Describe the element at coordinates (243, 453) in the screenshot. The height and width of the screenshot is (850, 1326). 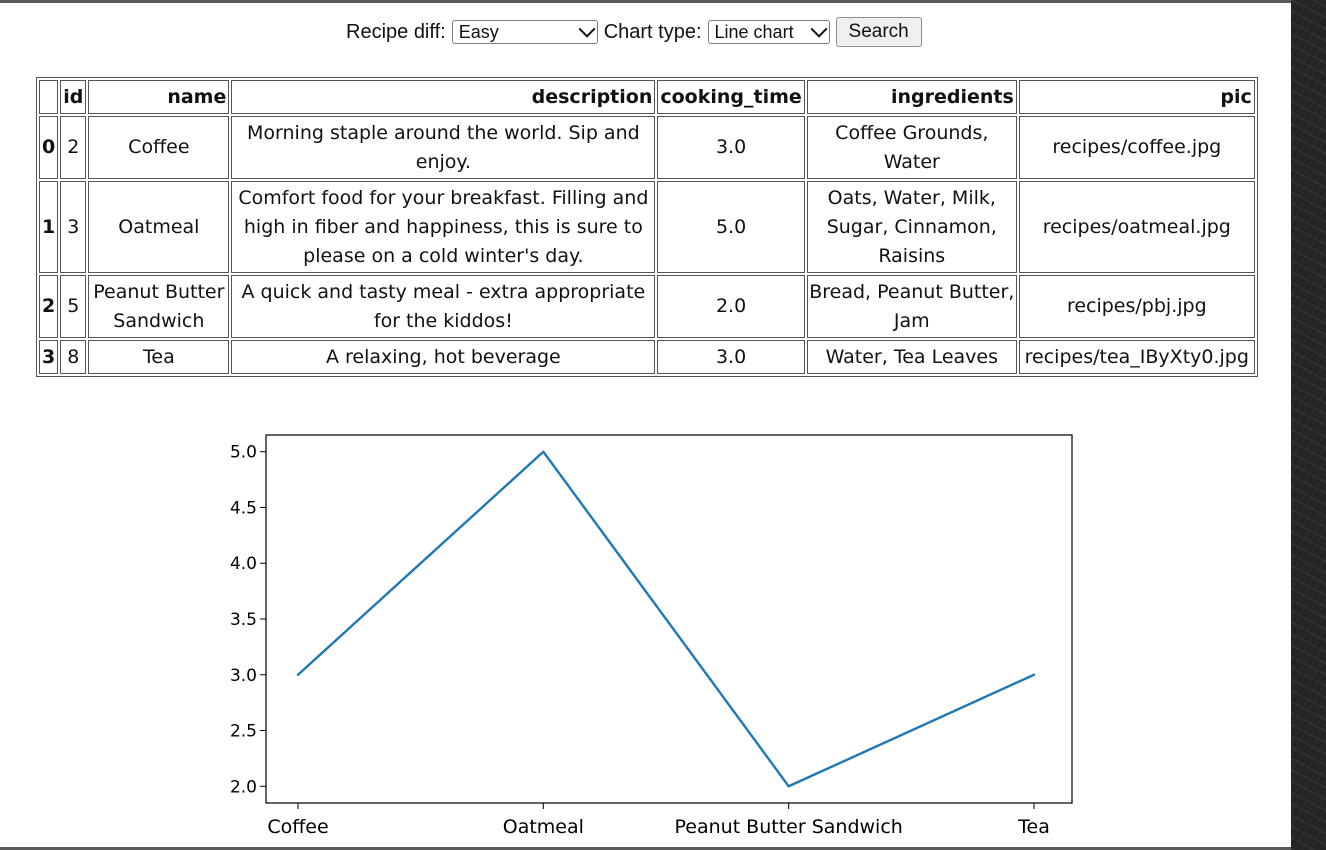
I see `y-tick-label: 5.0` at that location.